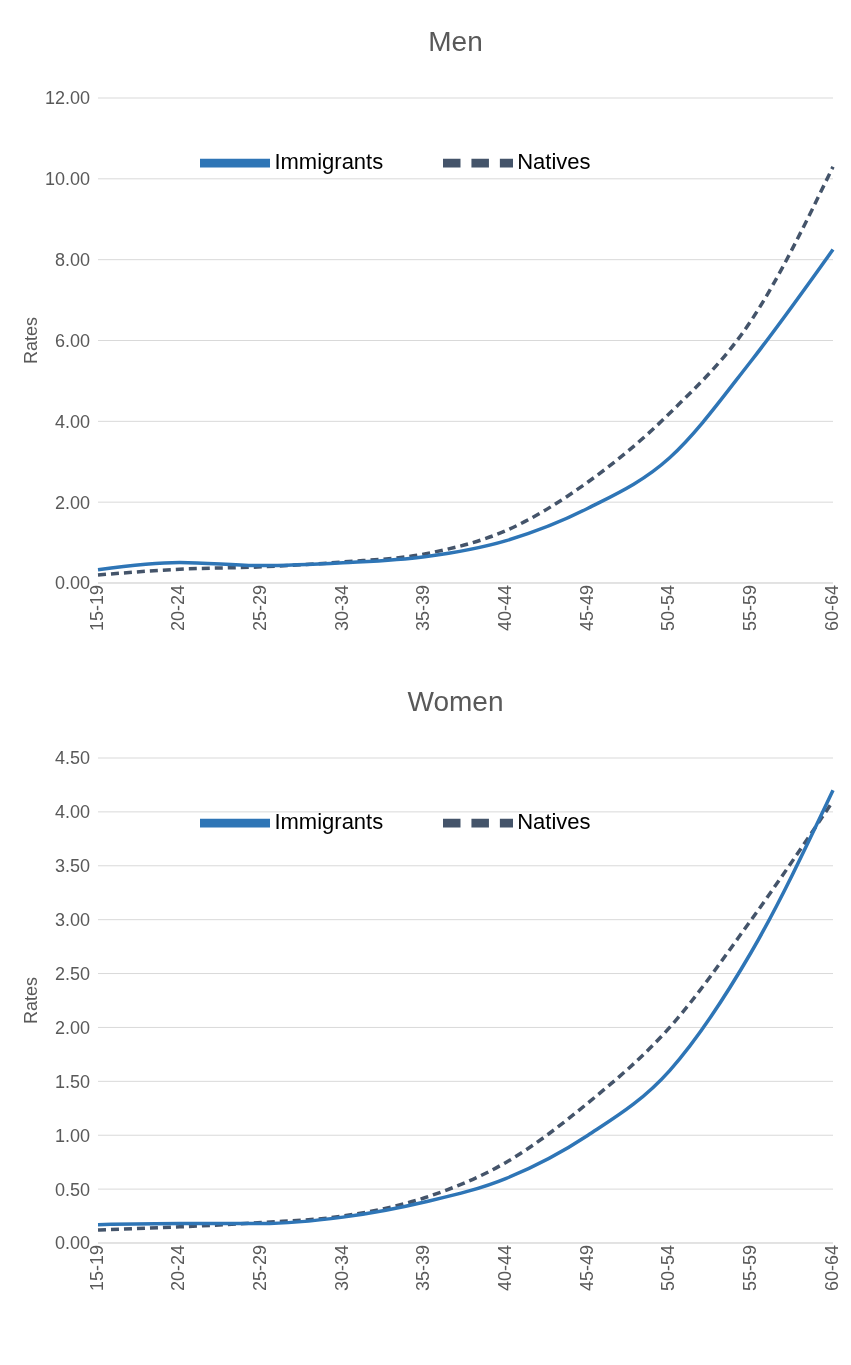  Describe the element at coordinates (72, 1189) in the screenshot. I see `y-tick-label: 0.50` at that location.